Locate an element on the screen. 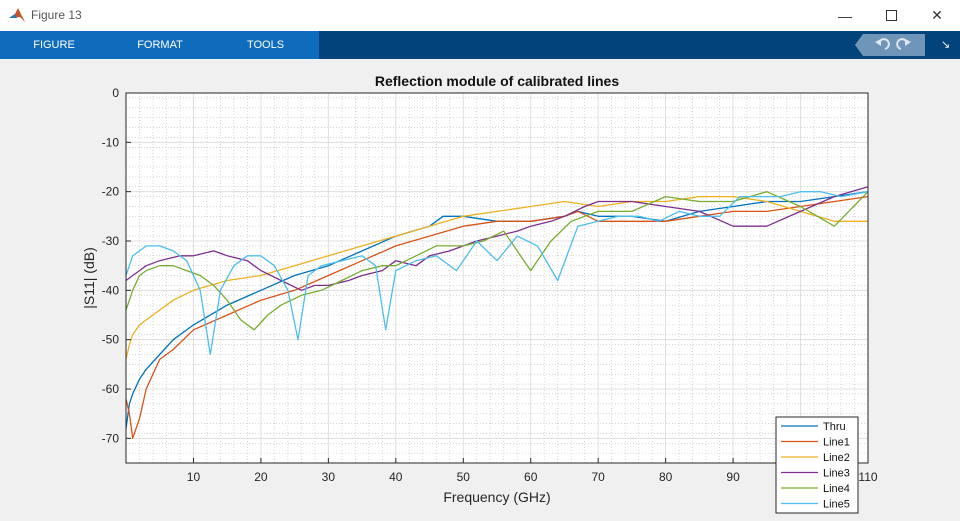 This screenshot has width=960, height=521. maximize-button is located at coordinates (891, 15).